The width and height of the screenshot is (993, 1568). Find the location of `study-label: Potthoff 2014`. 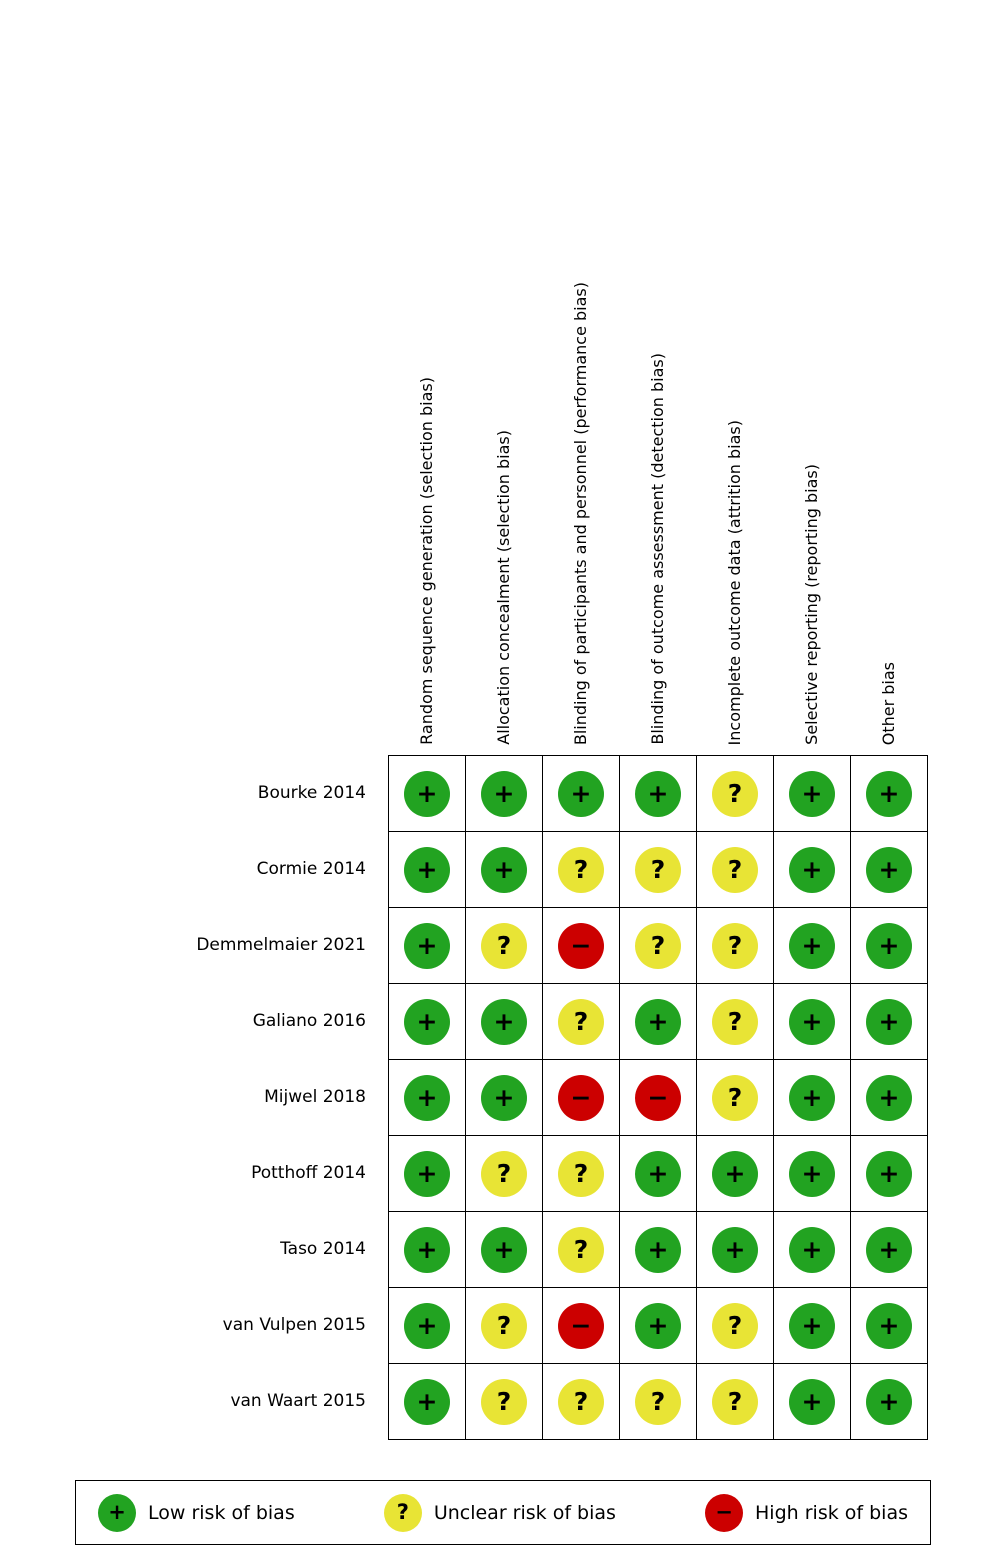

study-label: Potthoff 2014 is located at coordinates (308, 1173).